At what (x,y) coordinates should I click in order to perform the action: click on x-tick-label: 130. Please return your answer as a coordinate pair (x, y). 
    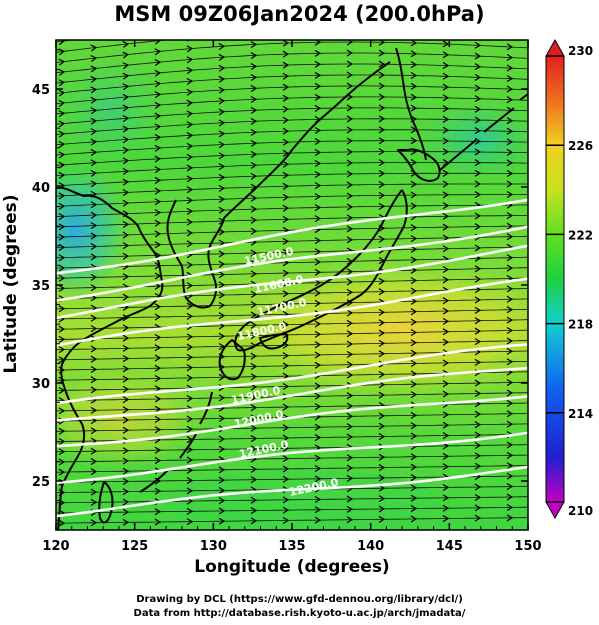
    Looking at the image, I should click on (213, 546).